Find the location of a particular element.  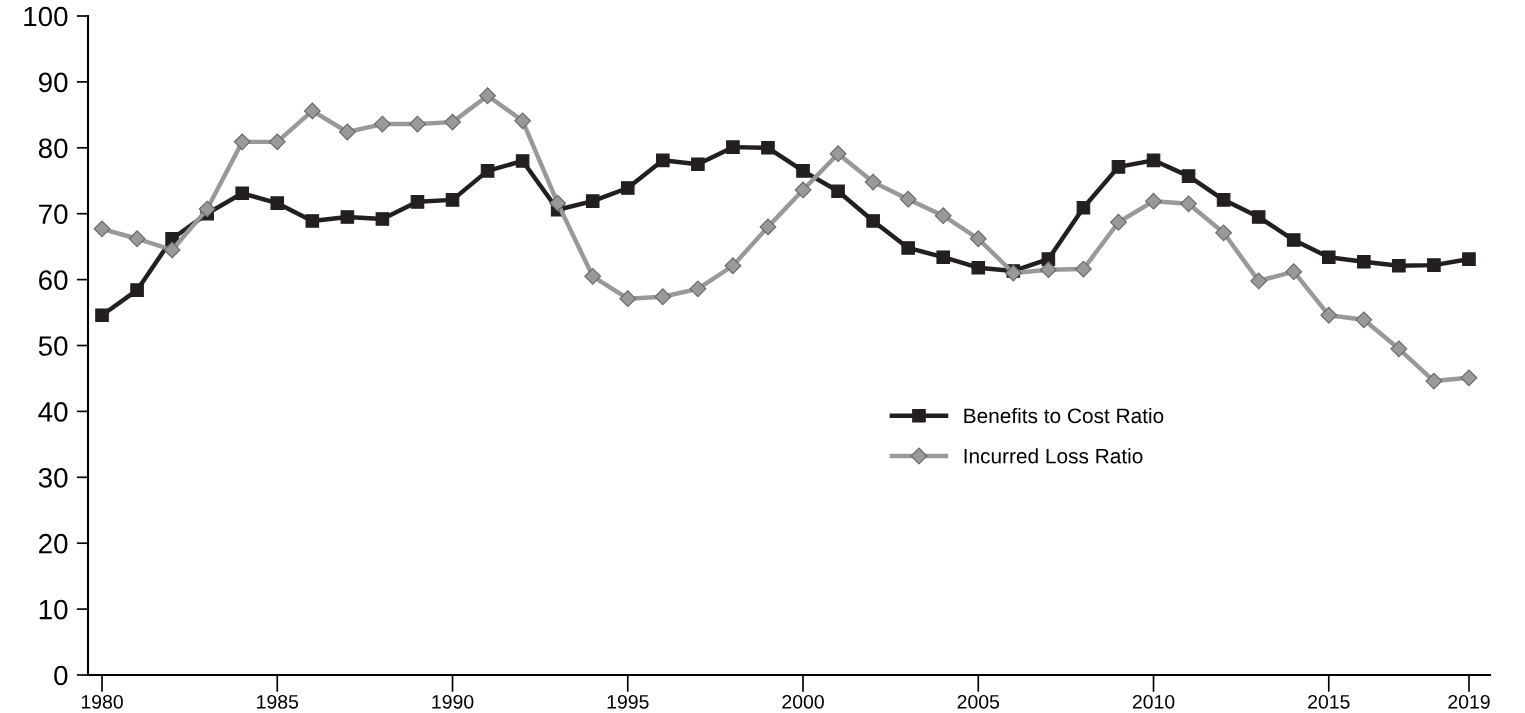

y-tick-label: 30 is located at coordinates (53, 477).